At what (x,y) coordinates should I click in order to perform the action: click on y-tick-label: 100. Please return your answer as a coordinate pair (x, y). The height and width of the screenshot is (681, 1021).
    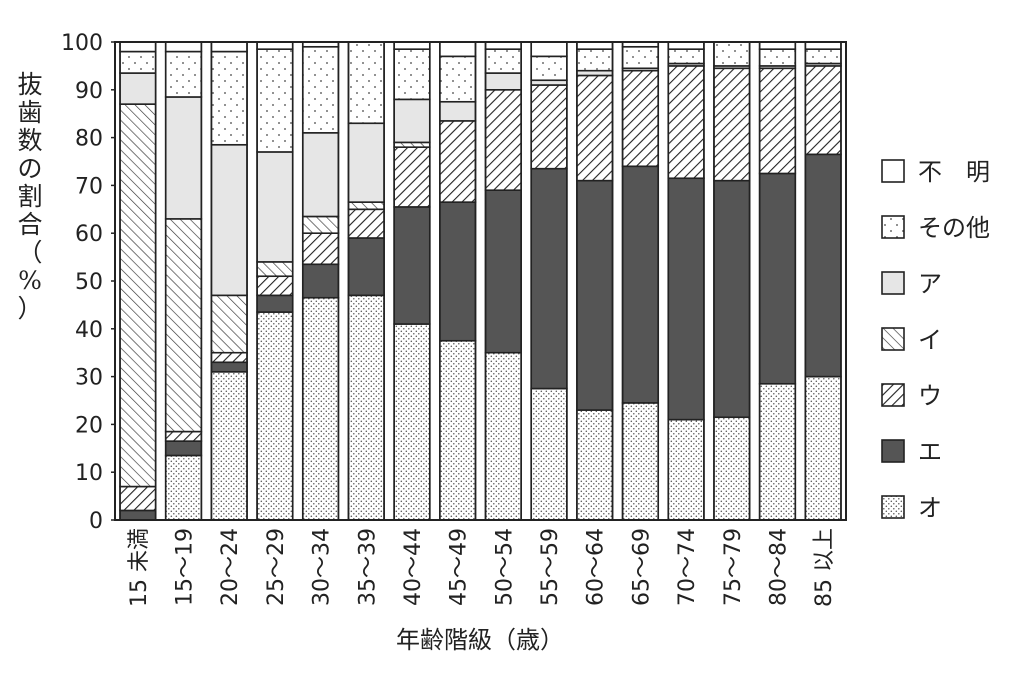
    Looking at the image, I should click on (82, 43).